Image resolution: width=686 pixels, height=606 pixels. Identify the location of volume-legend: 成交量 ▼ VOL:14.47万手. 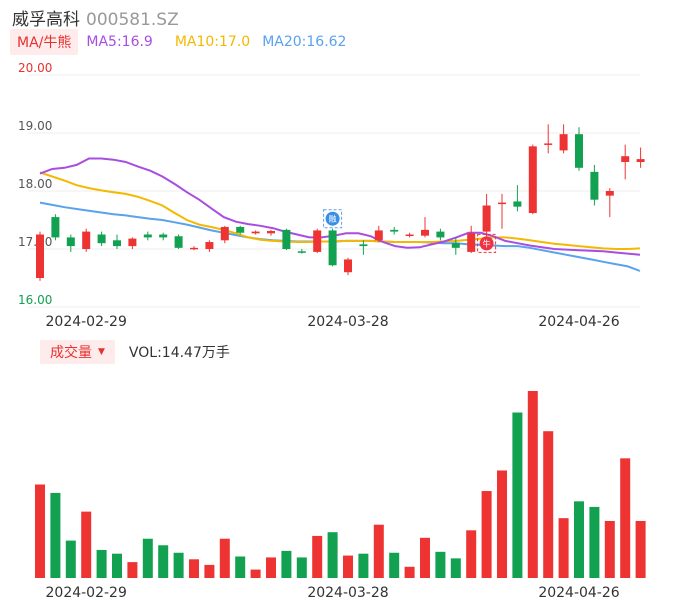
(135, 352).